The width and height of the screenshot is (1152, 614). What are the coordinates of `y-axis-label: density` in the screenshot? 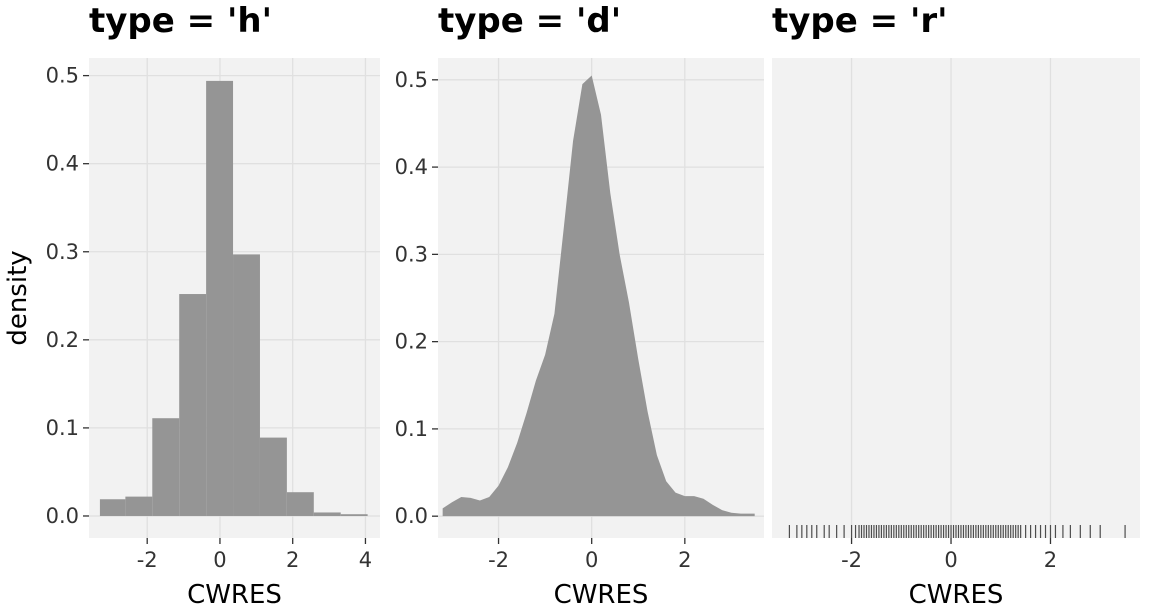 It's located at (18, 297).